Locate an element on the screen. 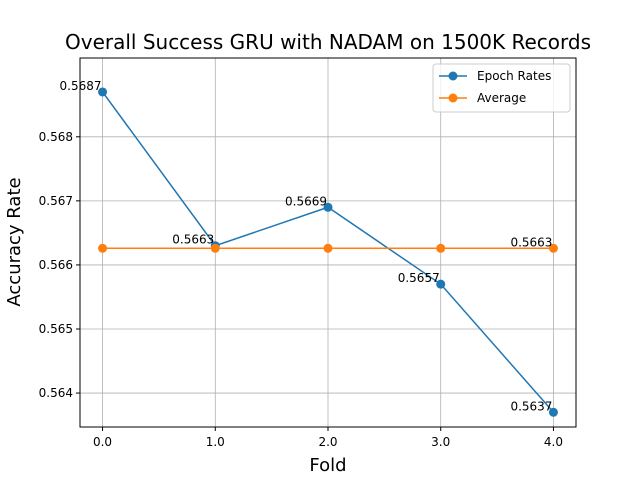 This screenshot has width=640, height=480. data-label: 0.5637 is located at coordinates (531, 406).